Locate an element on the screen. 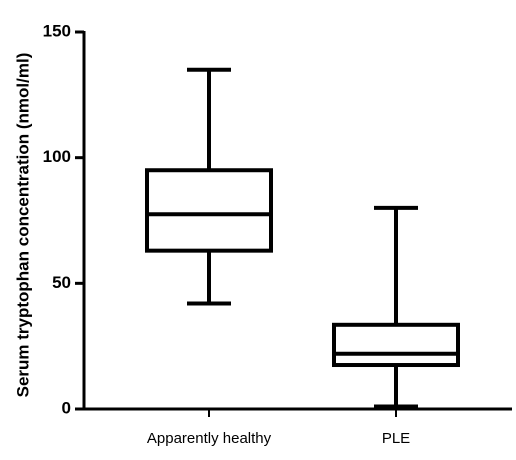  y-tick-label-150: 150 is located at coordinates (57, 30).